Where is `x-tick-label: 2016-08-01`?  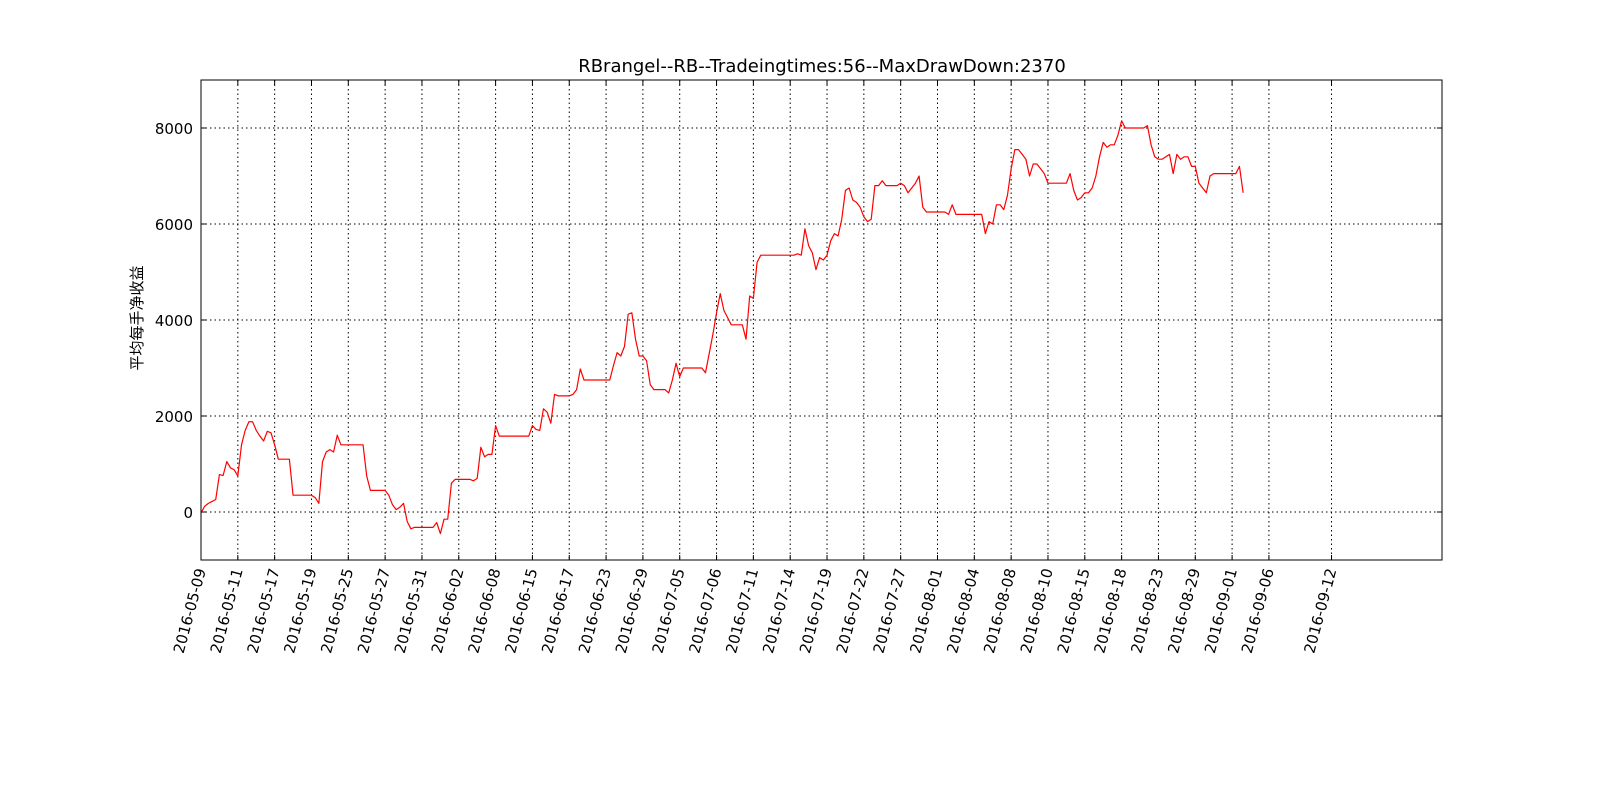
x-tick-label: 2016-08-01 is located at coordinates (926, 610).